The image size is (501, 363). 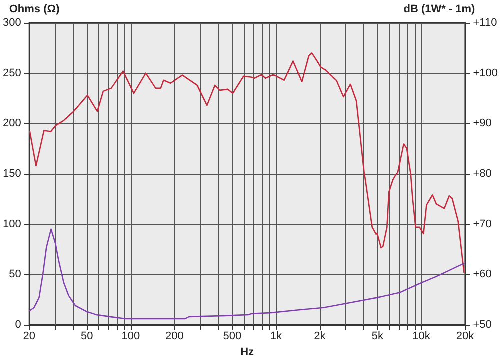 What do you see at coordinates (15, 274) in the screenshot?
I see `y-tick-label: 50` at bounding box center [15, 274].